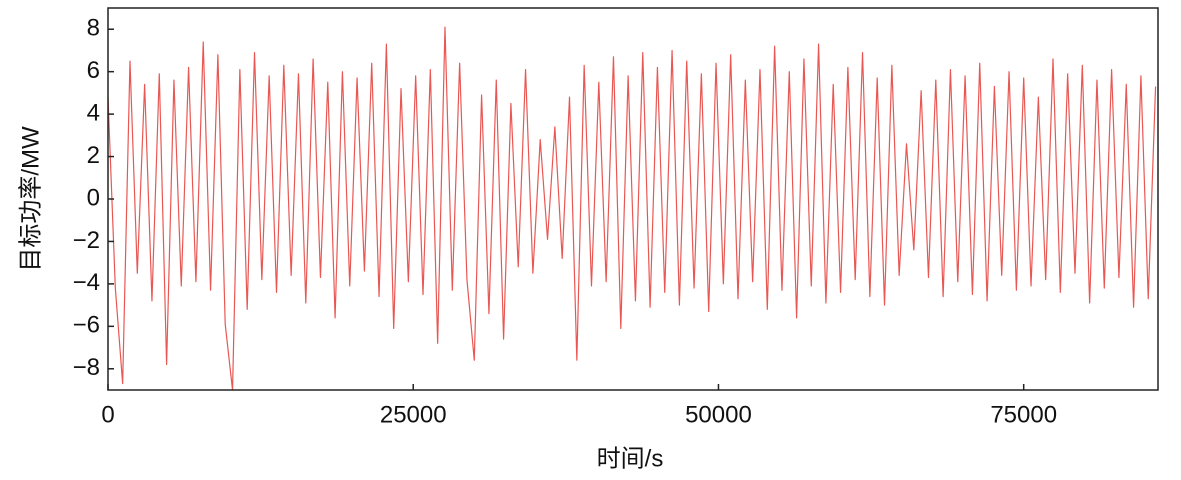 This screenshot has height=480, width=1181. Describe the element at coordinates (93, 155) in the screenshot. I see `y-tick-label: 2` at that location.